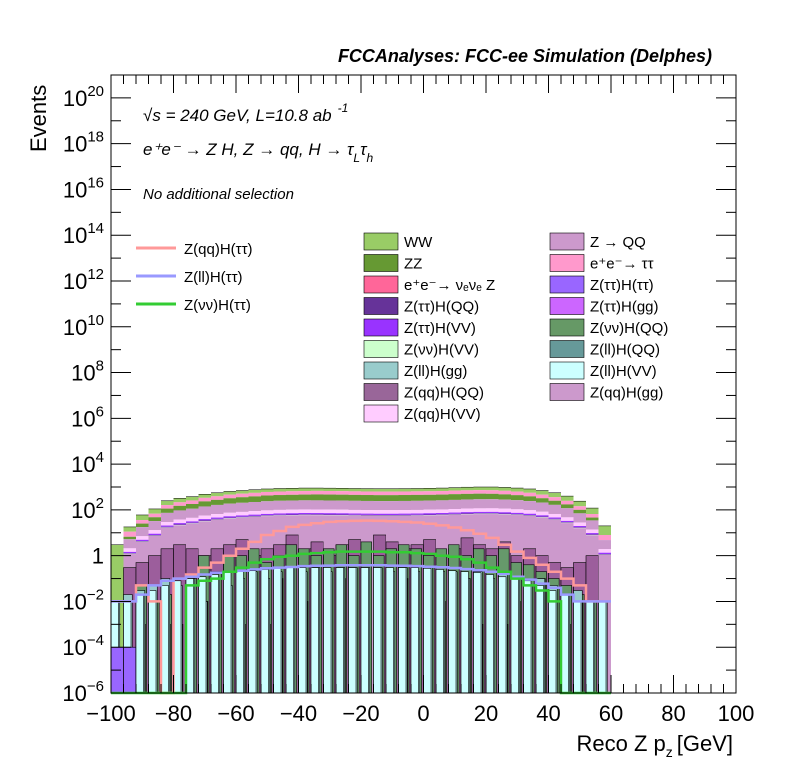 This screenshot has height=772, width=796. Describe the element at coordinates (83, 188) in the screenshot. I see `y-tick-label-11: 1016` at that location.